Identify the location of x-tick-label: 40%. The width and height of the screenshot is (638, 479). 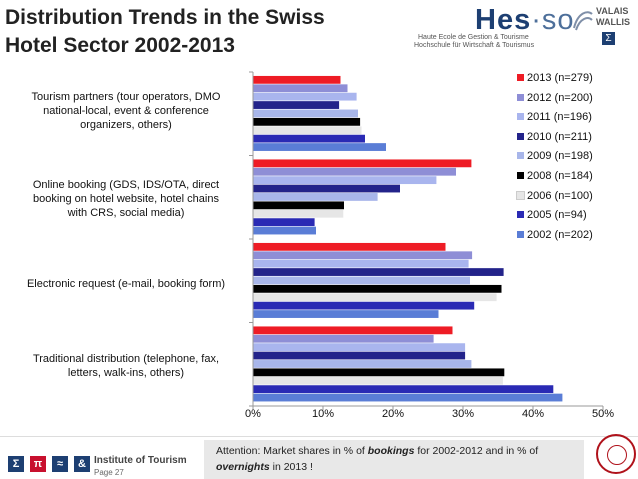
(533, 414).